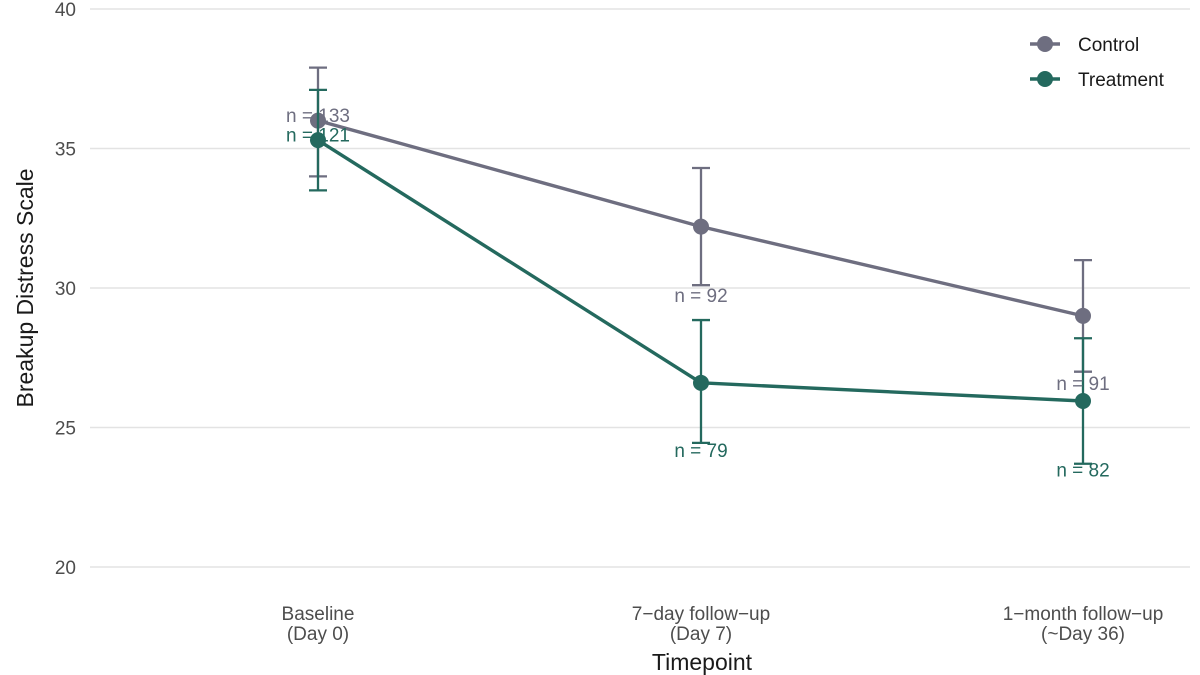  I want to click on n-label: n = 92, so click(700, 296).